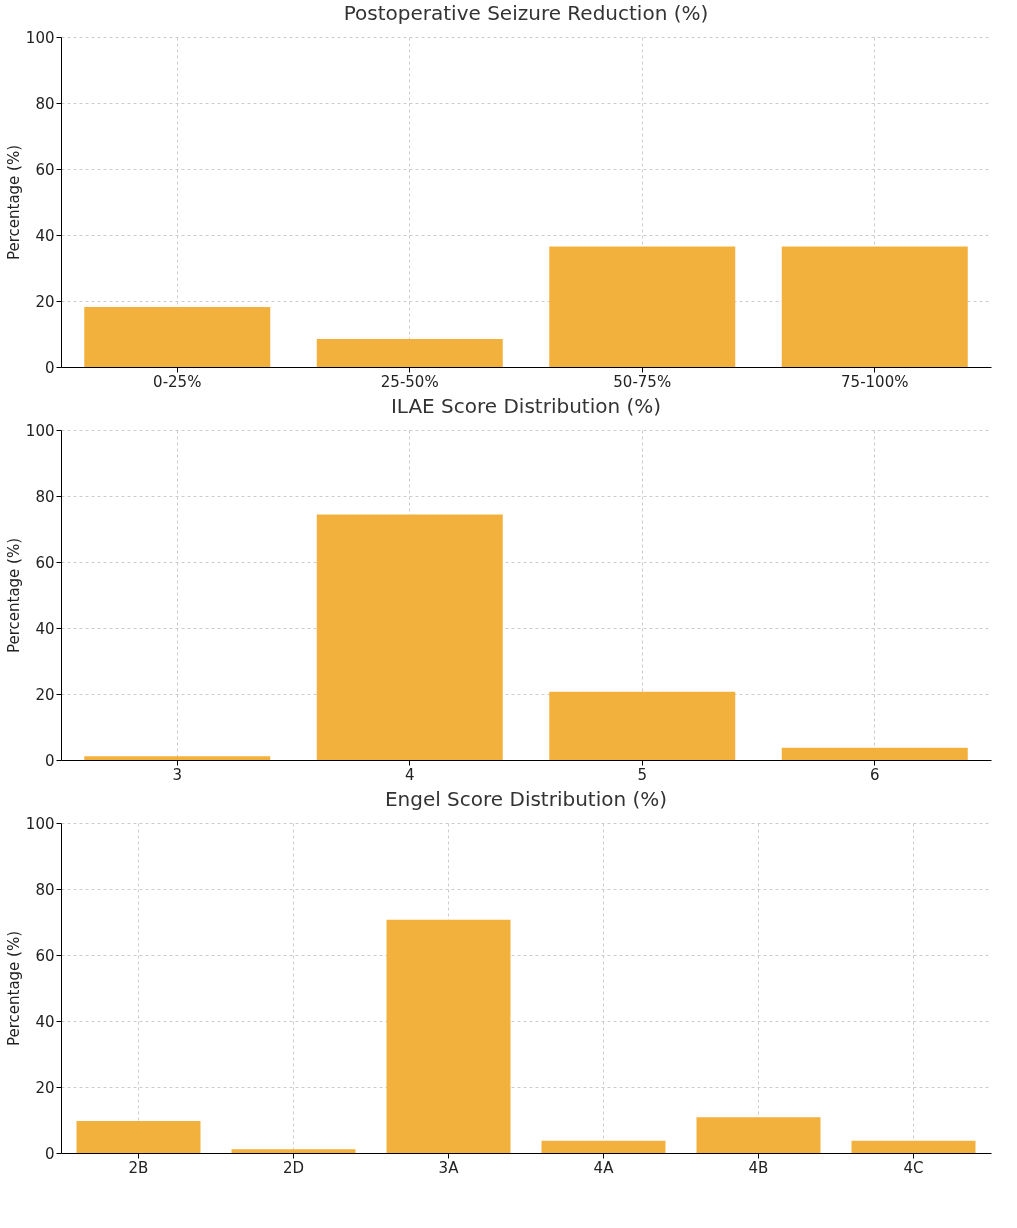 The width and height of the screenshot is (1017, 1228). Describe the element at coordinates (874, 774) in the screenshot. I see `x-tick-label: 6` at that location.